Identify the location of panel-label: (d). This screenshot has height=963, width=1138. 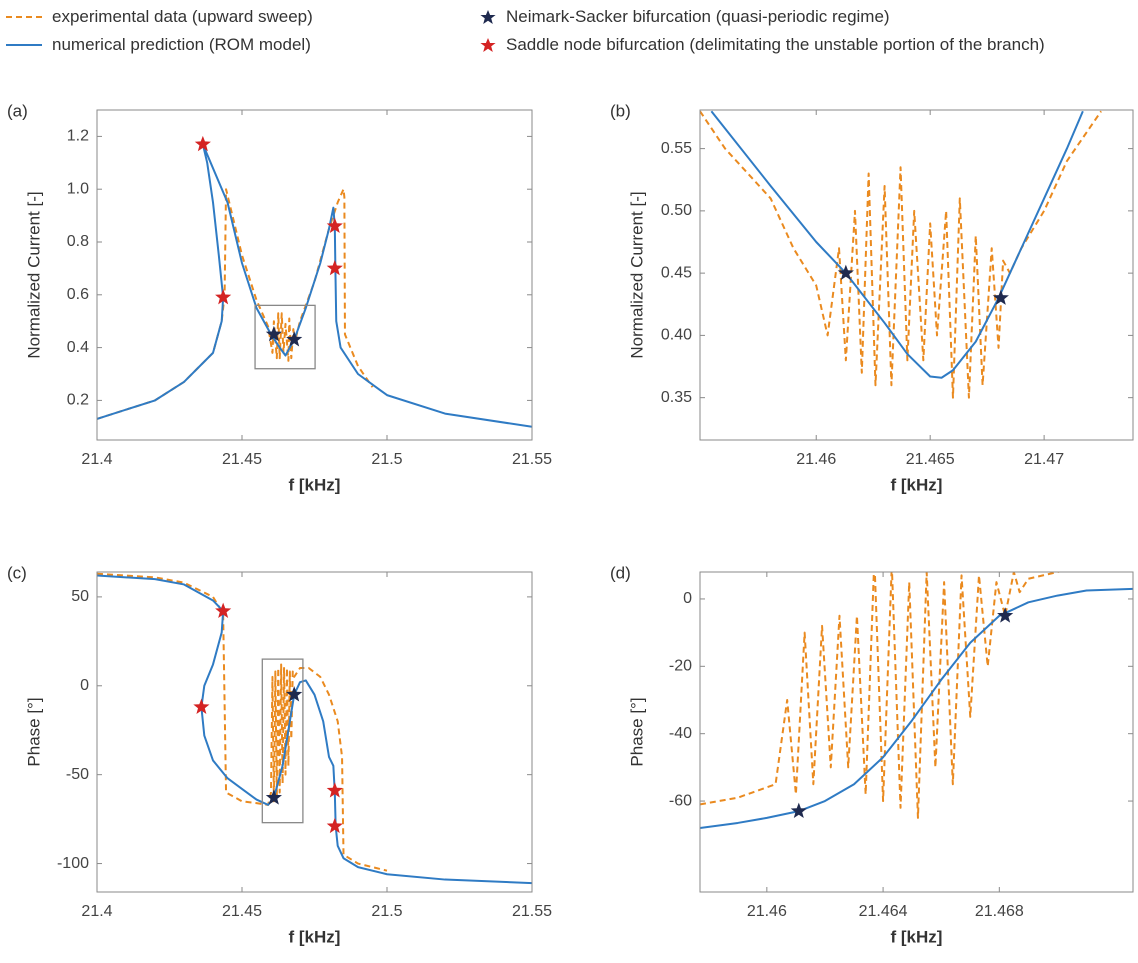
(620, 572).